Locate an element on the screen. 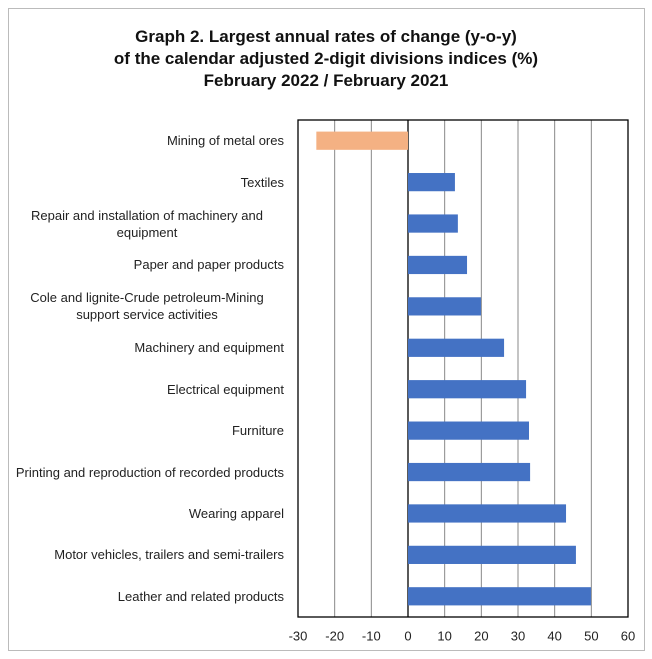 This screenshot has width=652, height=659. y-tick-label: Wearing apparel is located at coordinates (147, 513).